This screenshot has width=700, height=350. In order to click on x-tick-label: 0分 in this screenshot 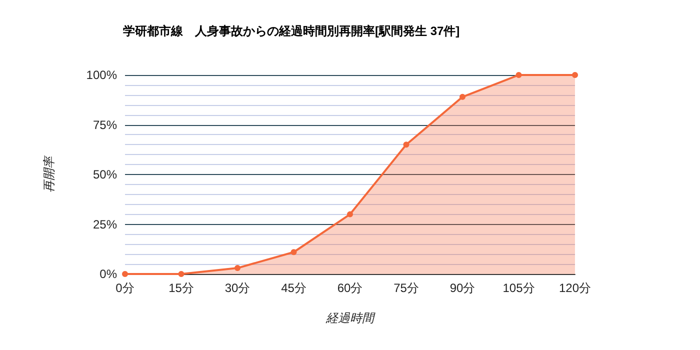, I will do `click(125, 288)`.